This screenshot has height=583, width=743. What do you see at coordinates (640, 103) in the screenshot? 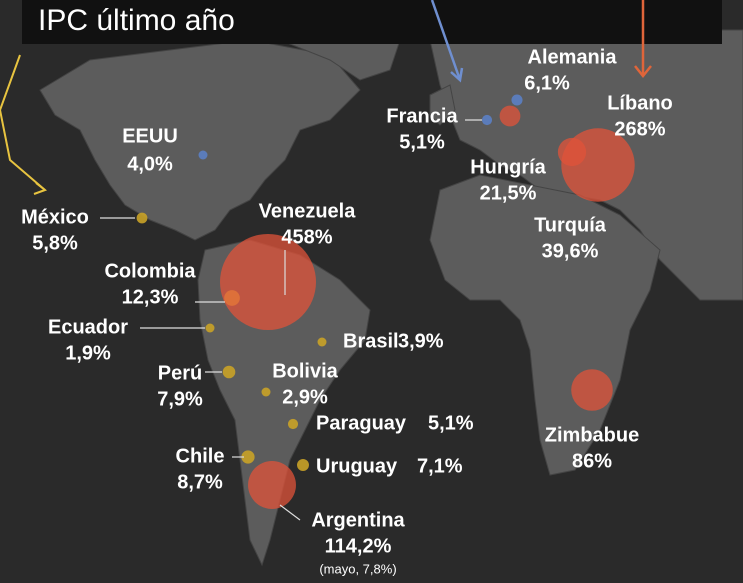
I see `country-name: Líbano` at bounding box center [640, 103].